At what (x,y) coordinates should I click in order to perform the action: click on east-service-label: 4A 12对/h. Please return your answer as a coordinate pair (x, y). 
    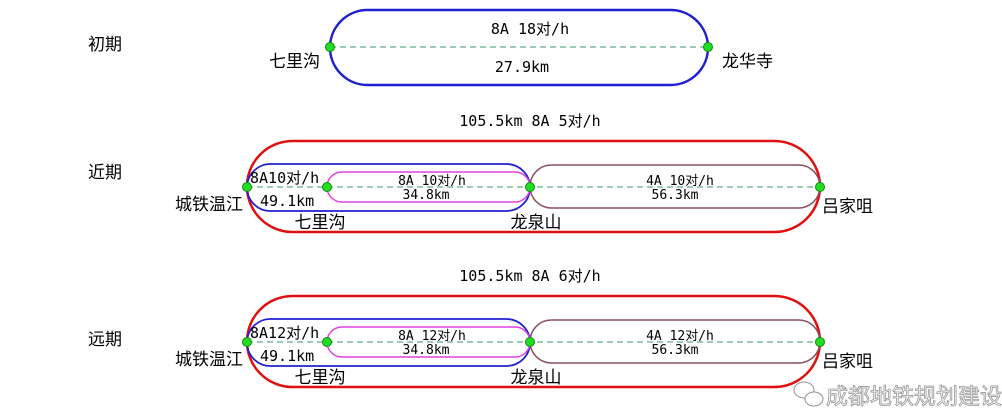
    Looking at the image, I should click on (680, 336).